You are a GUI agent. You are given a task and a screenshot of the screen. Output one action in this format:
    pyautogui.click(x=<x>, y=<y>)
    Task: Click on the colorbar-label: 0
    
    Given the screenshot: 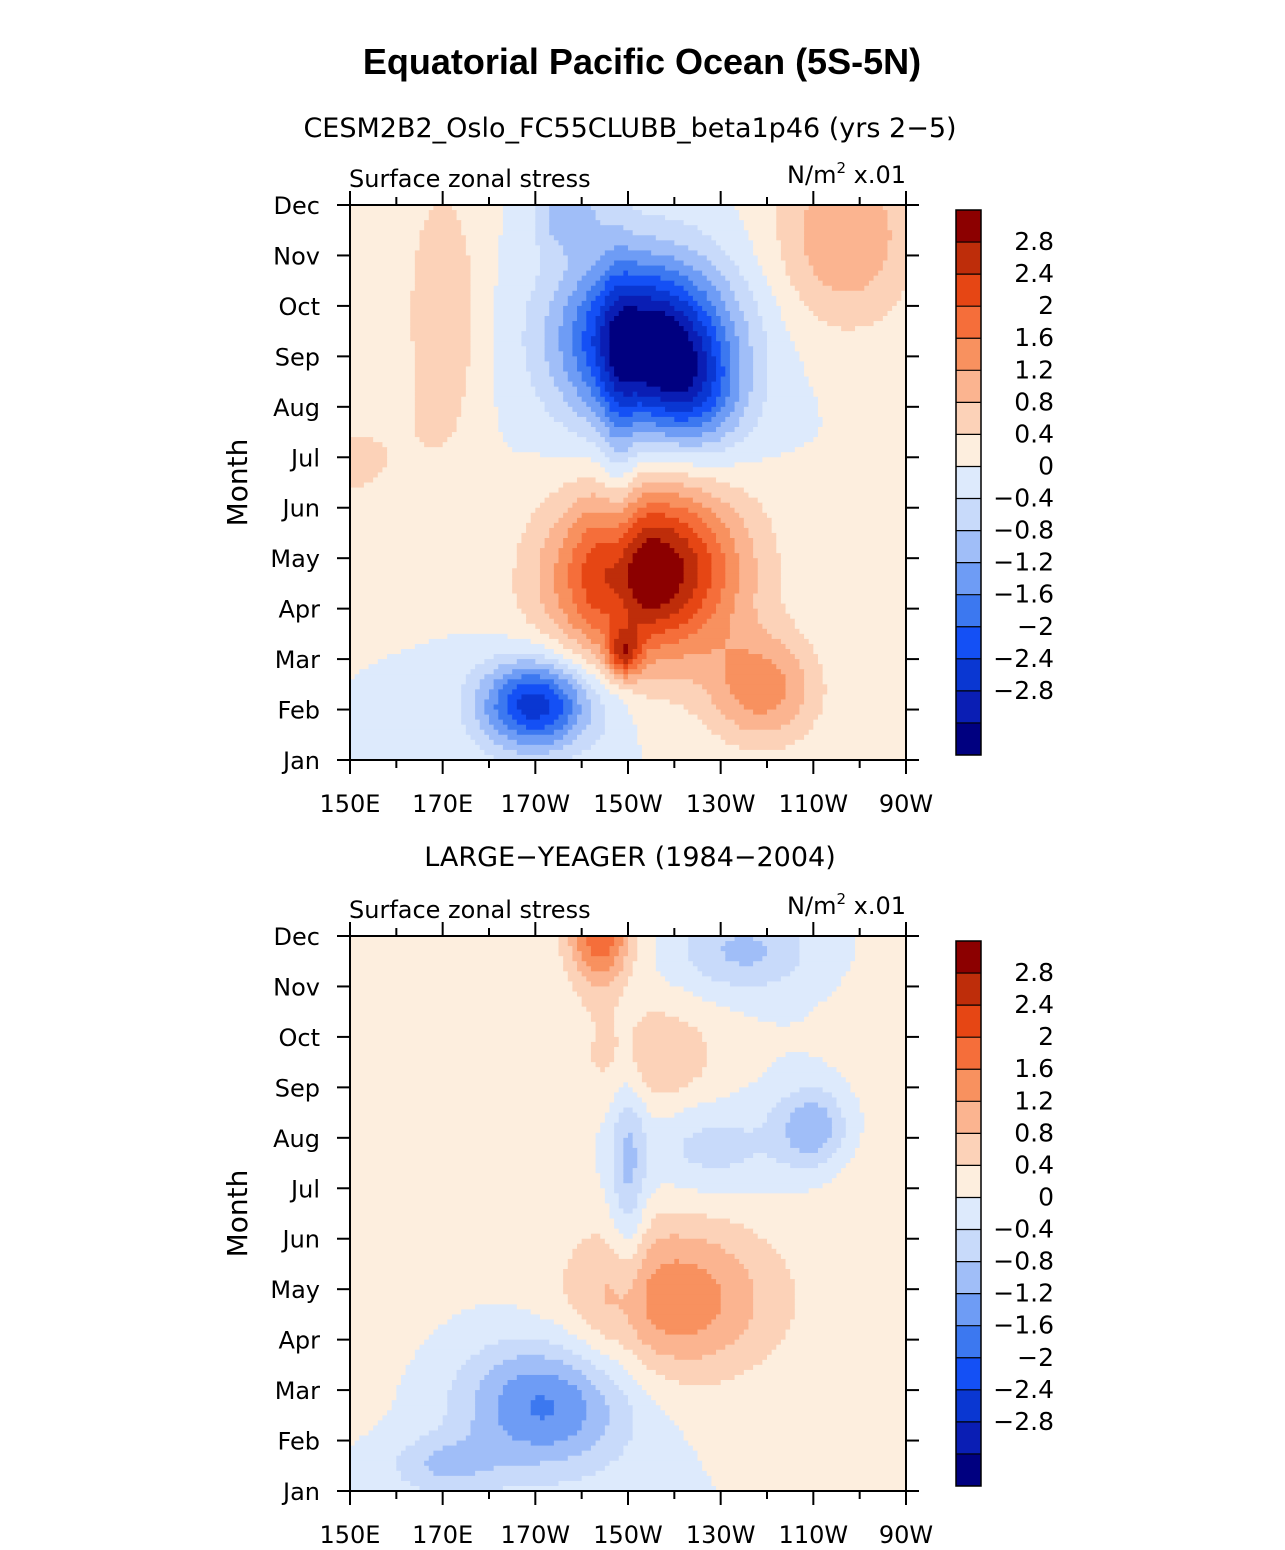 What is the action you would take?
    pyautogui.click(x=1046, y=465)
    